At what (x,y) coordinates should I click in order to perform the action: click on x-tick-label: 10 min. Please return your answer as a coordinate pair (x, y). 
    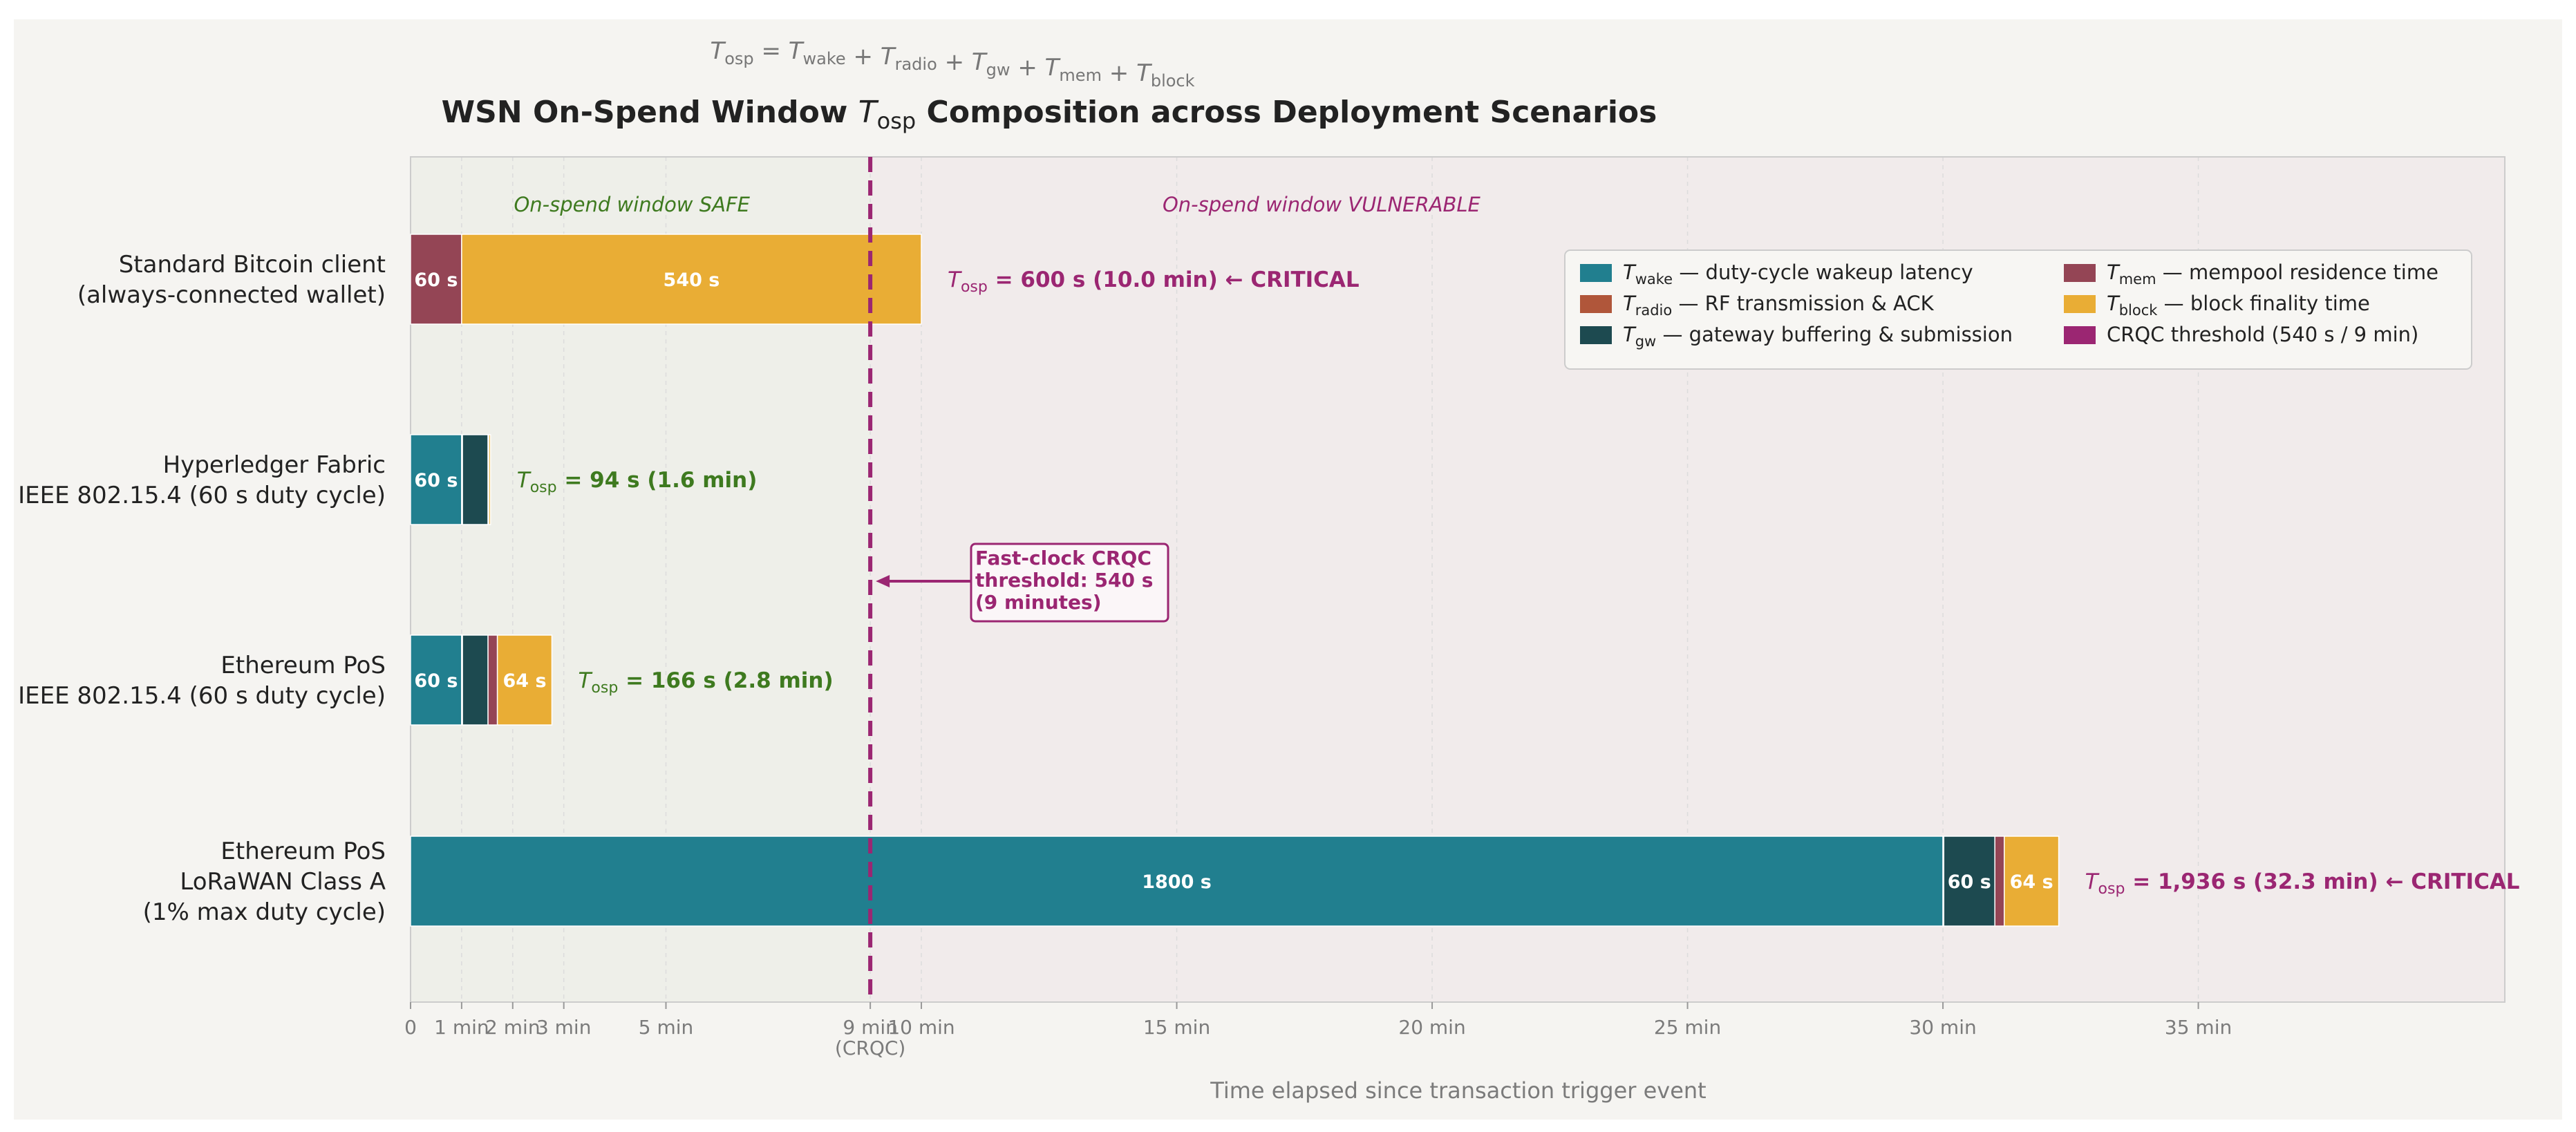
    Looking at the image, I should click on (921, 1027).